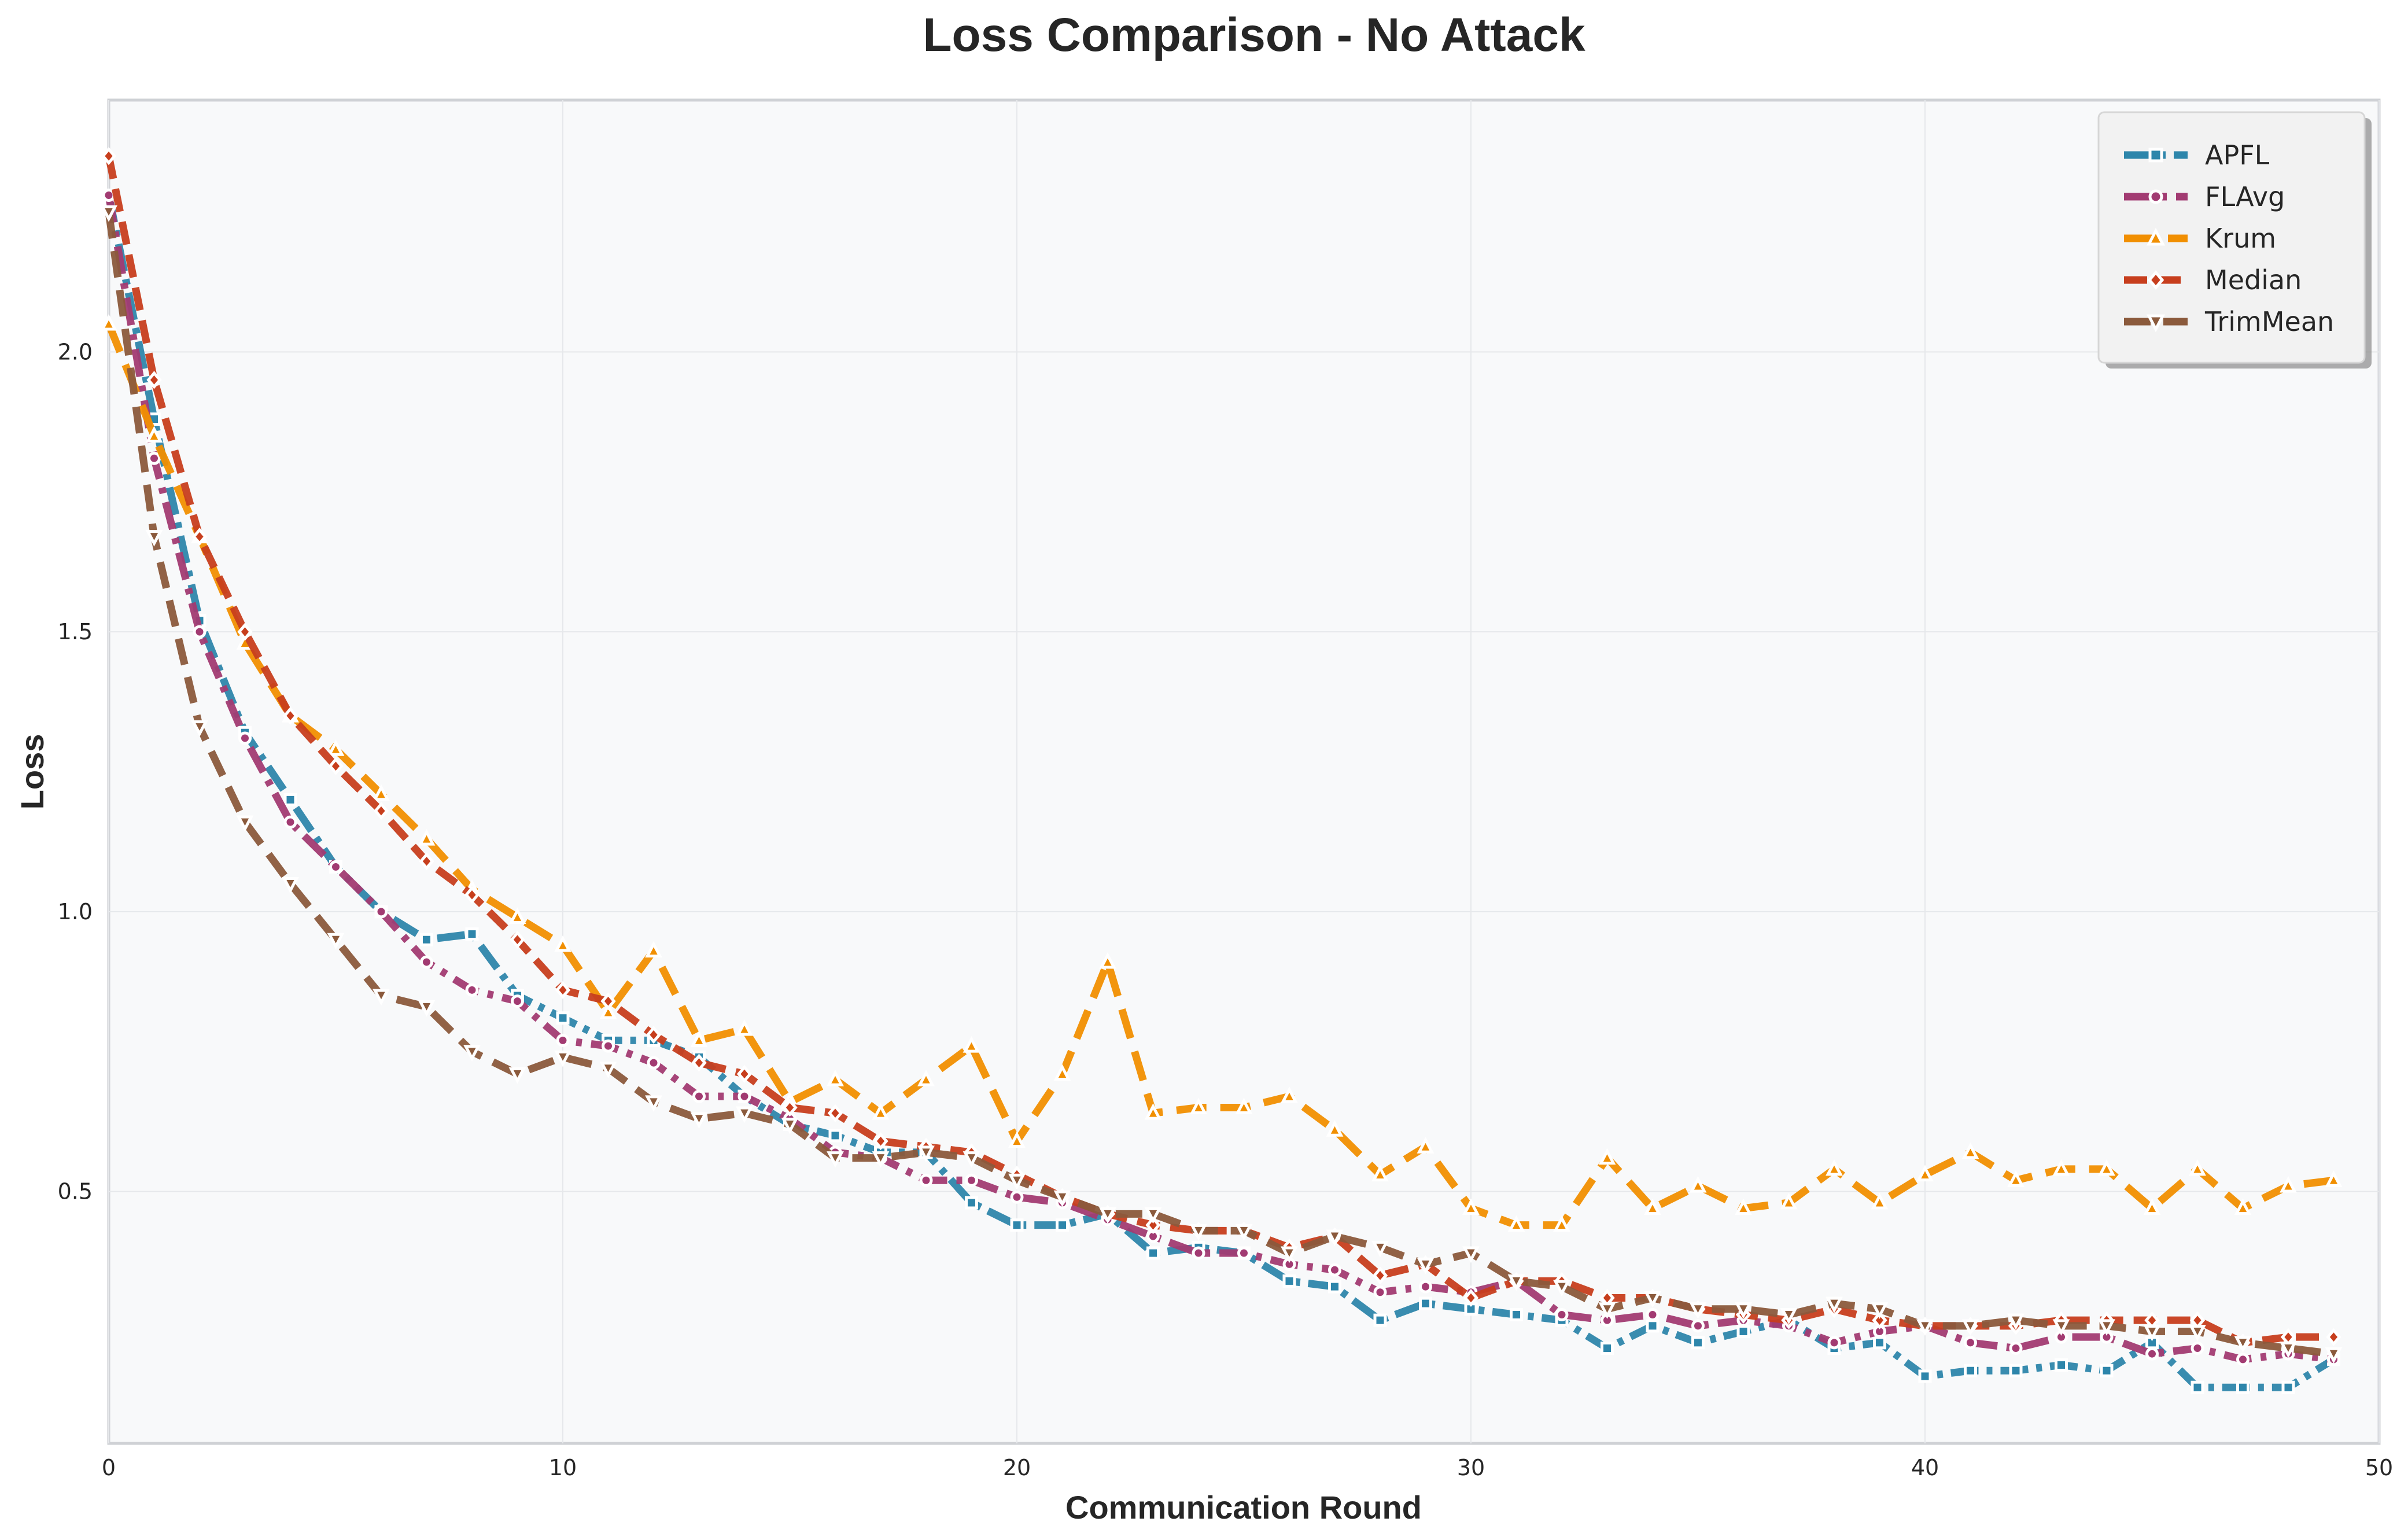 The height and width of the screenshot is (1540, 2408). Describe the element at coordinates (2155, 196) in the screenshot. I see `legend-marker-flavg` at that location.